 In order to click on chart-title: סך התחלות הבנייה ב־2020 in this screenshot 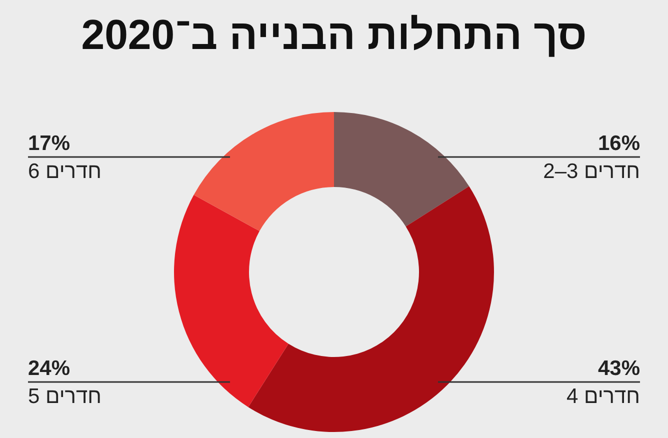, I will do `click(334, 34)`.